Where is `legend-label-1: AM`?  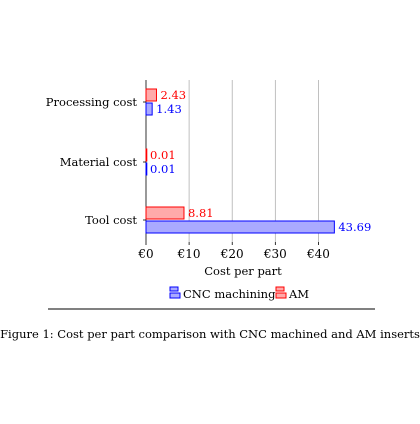 legend-label-1: AM is located at coordinates (298, 294).